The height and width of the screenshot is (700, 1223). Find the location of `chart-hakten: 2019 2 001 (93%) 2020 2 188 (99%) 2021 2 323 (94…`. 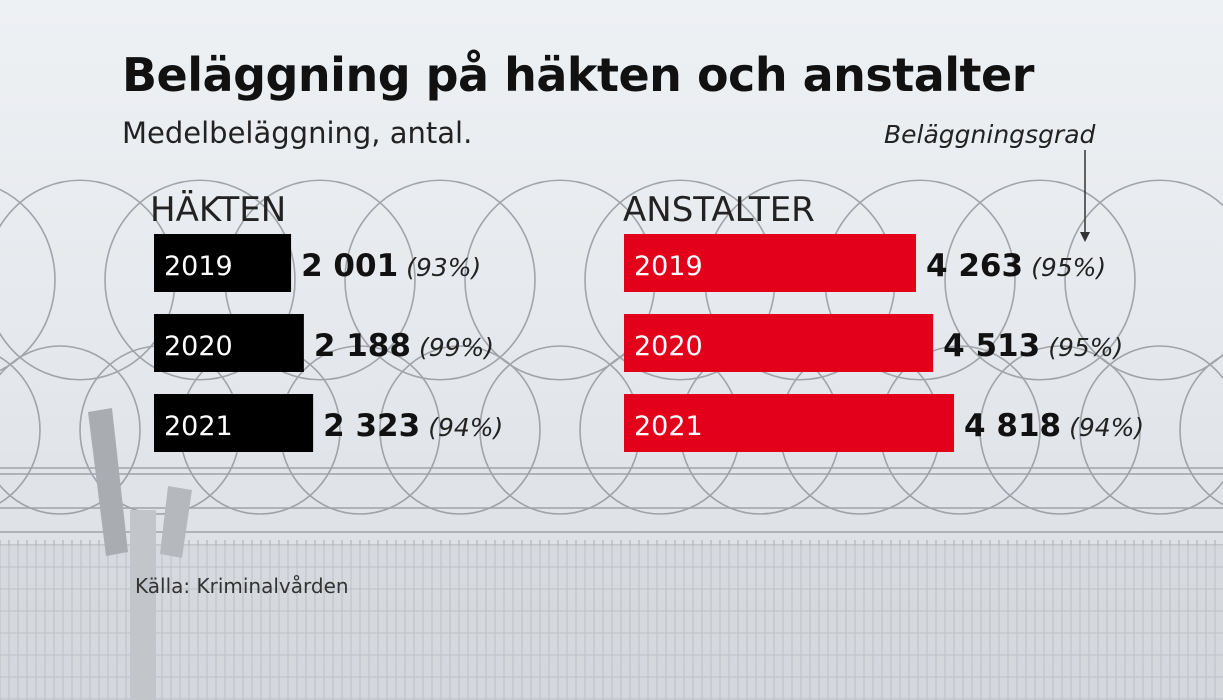

chart-hakten: 2019 2 001 (93%) 2020 2 188 (99%) 2021 2 323 (94… is located at coordinates (328, 343).